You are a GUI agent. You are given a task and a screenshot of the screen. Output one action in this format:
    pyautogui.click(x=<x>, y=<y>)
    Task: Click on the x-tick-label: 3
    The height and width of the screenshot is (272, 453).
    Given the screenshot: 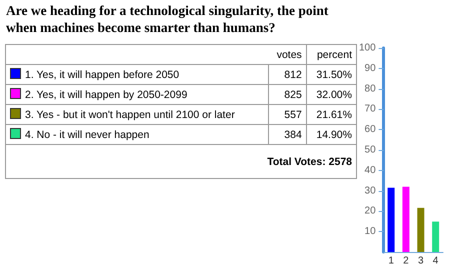 What is the action you would take?
    pyautogui.click(x=421, y=261)
    